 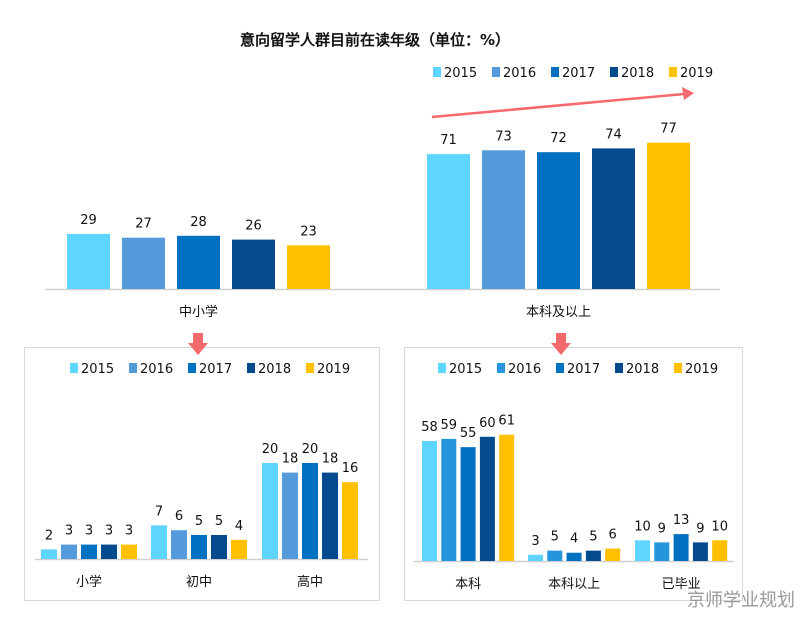 I want to click on data-label-高中-2015: 20, so click(x=270, y=449).